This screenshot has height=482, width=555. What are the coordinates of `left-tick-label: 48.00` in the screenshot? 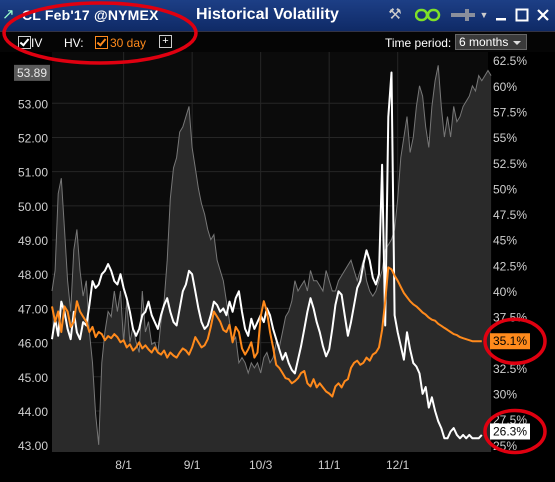 It's located at (33, 275).